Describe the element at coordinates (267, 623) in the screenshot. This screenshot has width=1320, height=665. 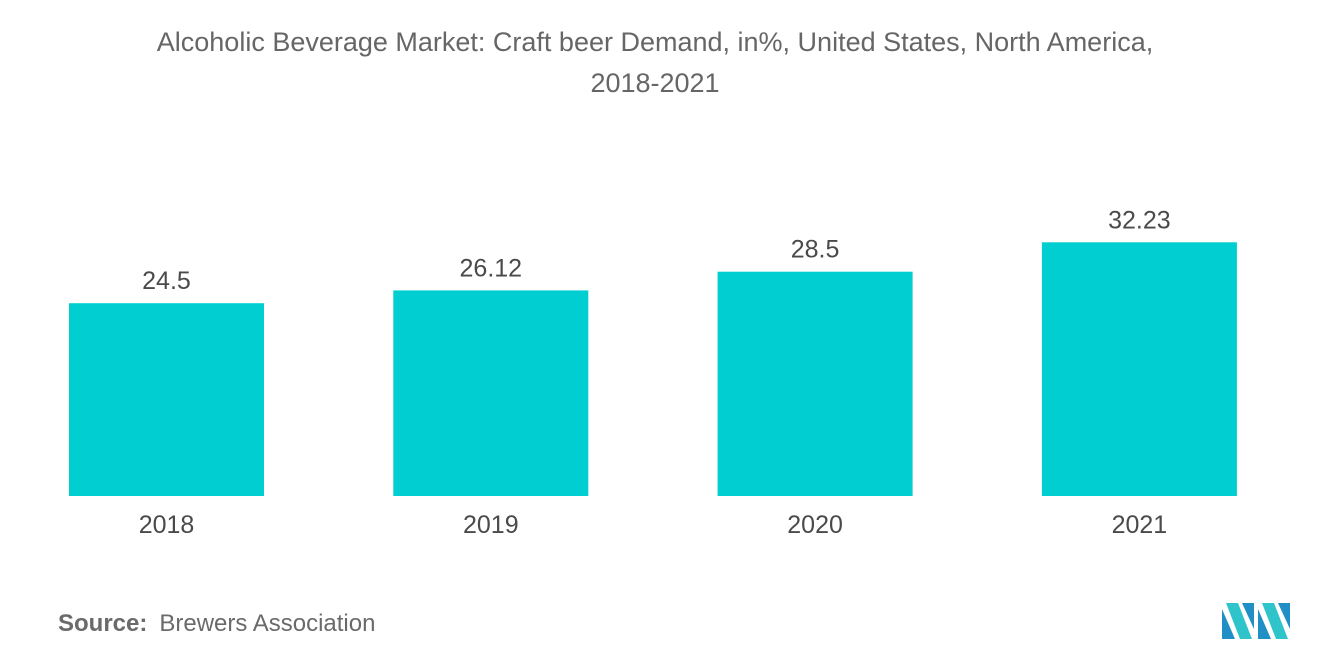
I see `source-text: Brewers Association` at that location.